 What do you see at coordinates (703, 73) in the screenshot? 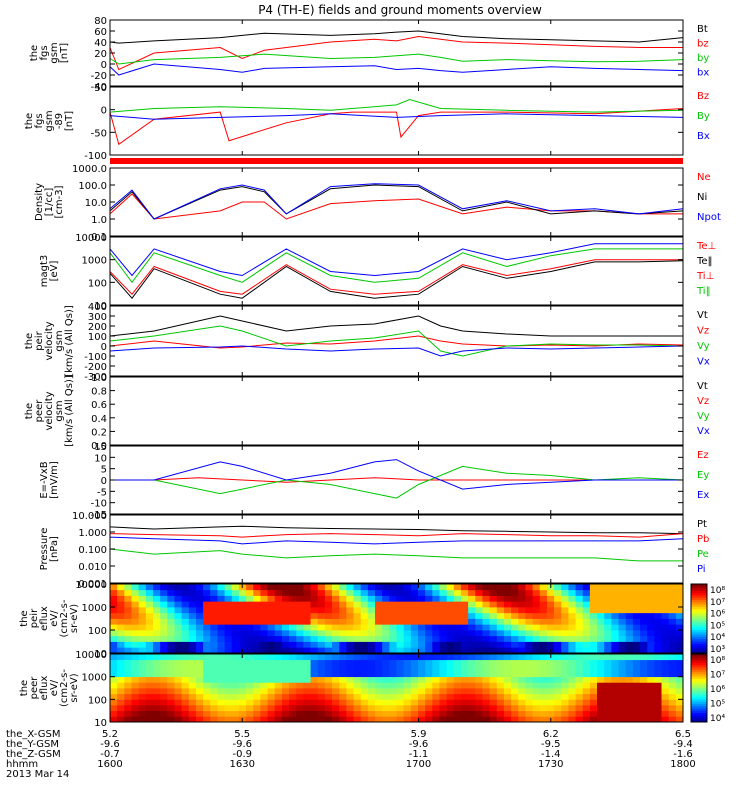
I see `legend-entry: bx` at bounding box center [703, 73].